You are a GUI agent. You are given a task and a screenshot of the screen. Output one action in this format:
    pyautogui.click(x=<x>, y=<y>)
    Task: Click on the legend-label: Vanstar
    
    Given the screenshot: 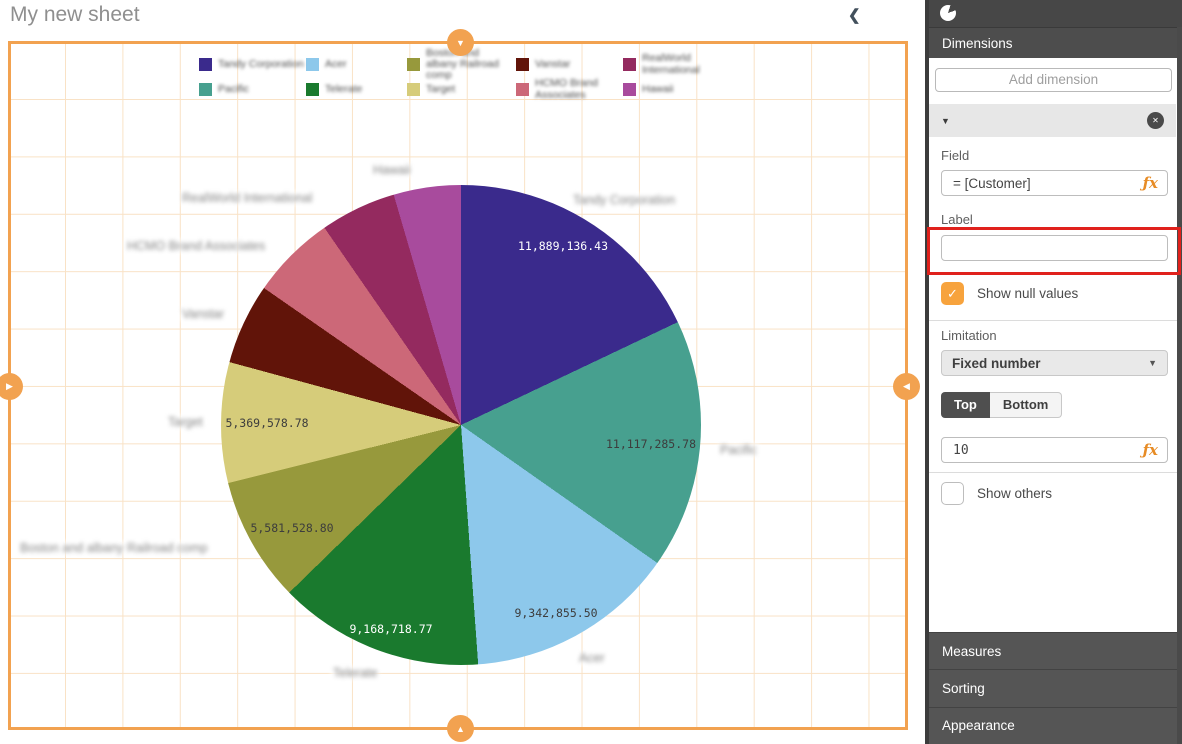 What is the action you would take?
    pyautogui.click(x=553, y=63)
    